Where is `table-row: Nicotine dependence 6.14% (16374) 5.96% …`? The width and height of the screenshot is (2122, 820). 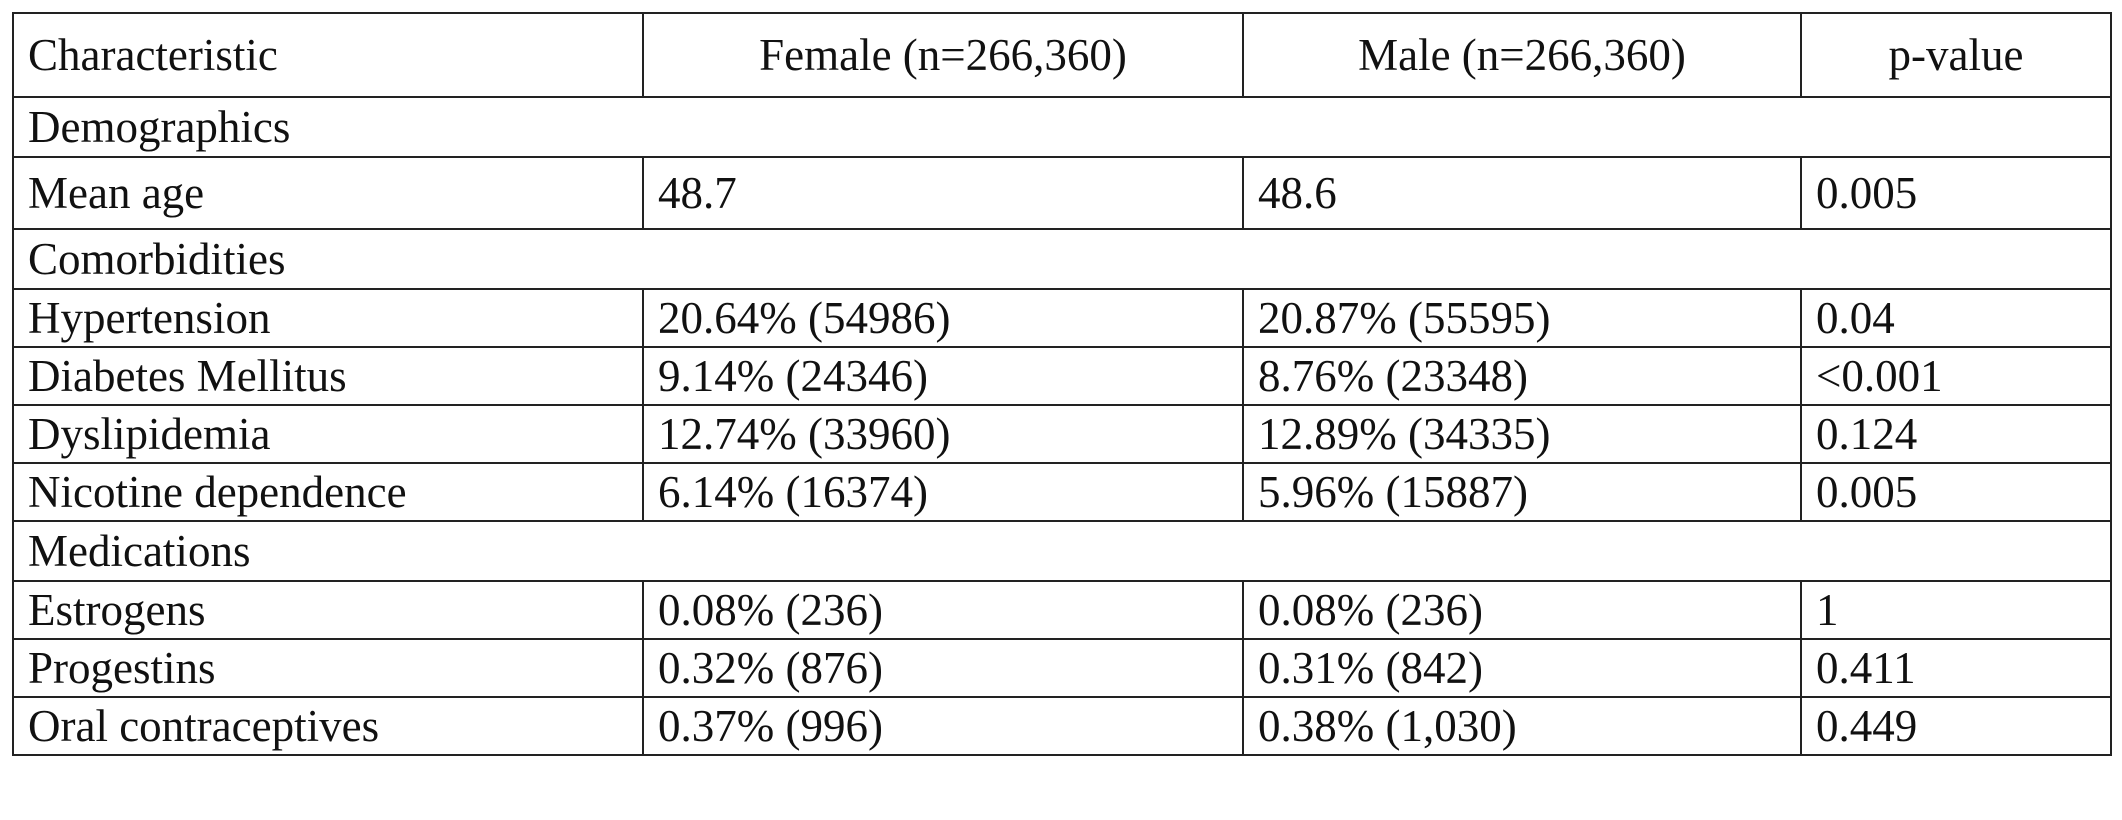 table-row: Nicotine dependence 6.14% (16374) 5.96% … is located at coordinates (1062, 492).